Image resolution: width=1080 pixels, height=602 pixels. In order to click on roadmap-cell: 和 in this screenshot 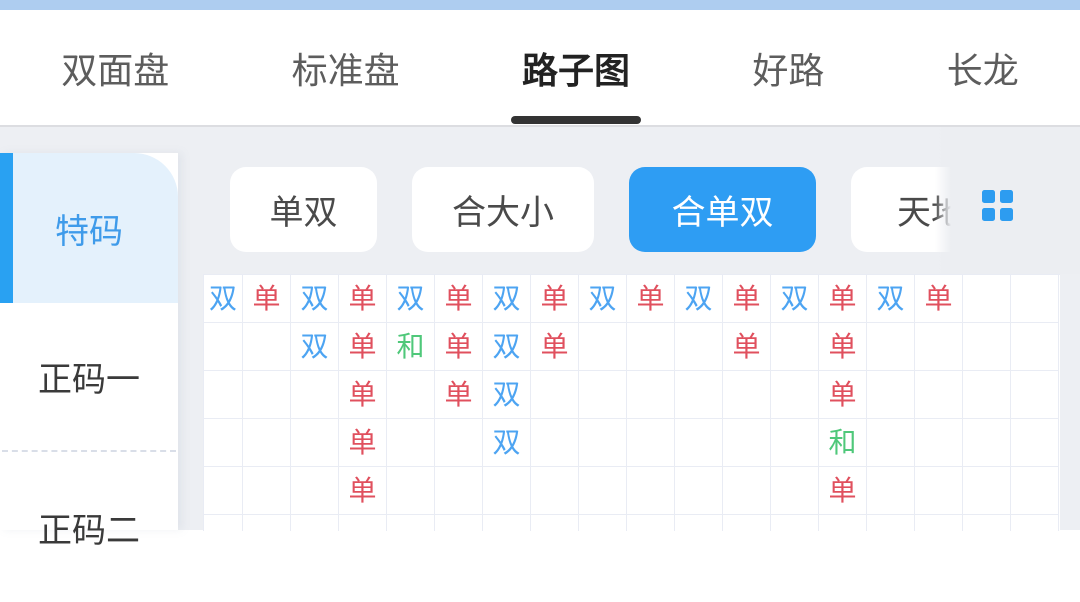, I will do `click(843, 443)`.